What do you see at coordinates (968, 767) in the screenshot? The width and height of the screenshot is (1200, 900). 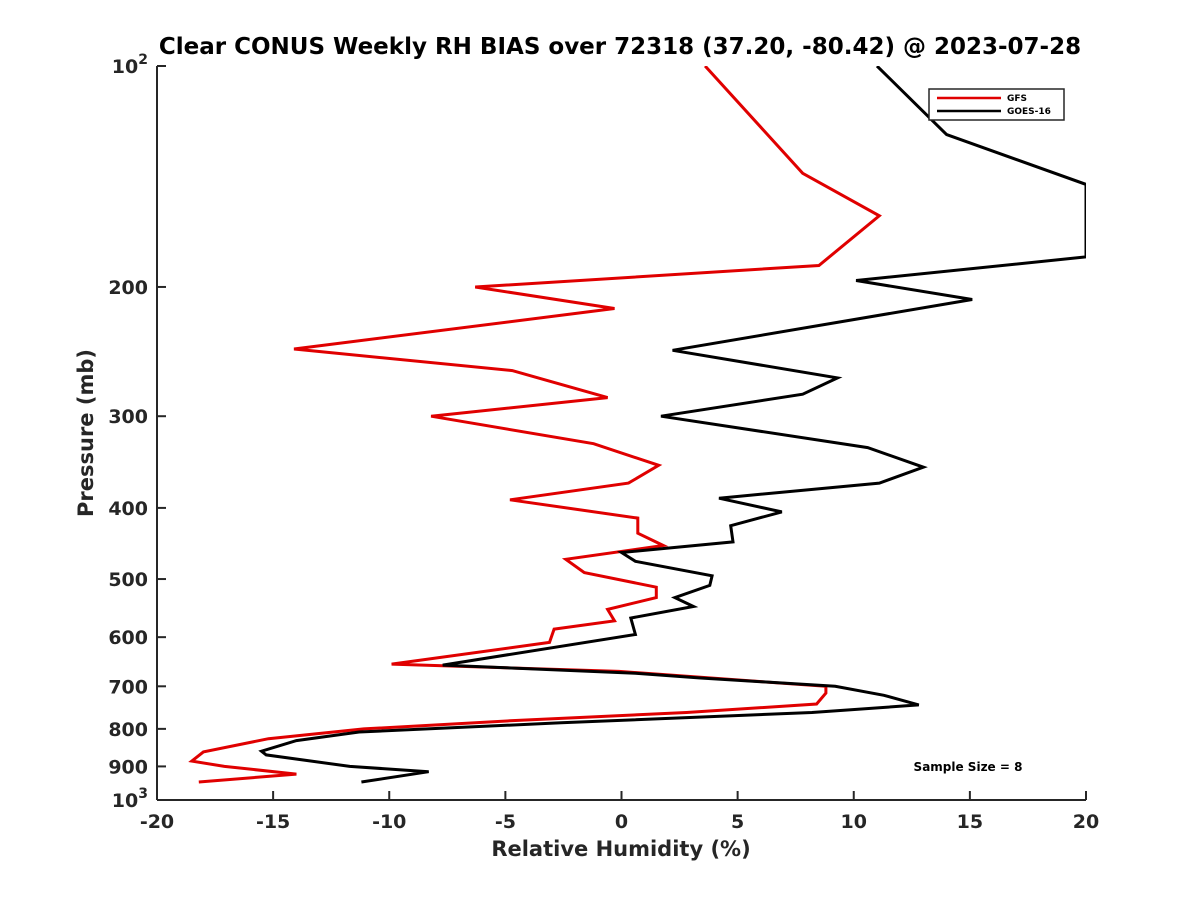 I see `sample-size-annotation: Sample Size = 8` at bounding box center [968, 767].